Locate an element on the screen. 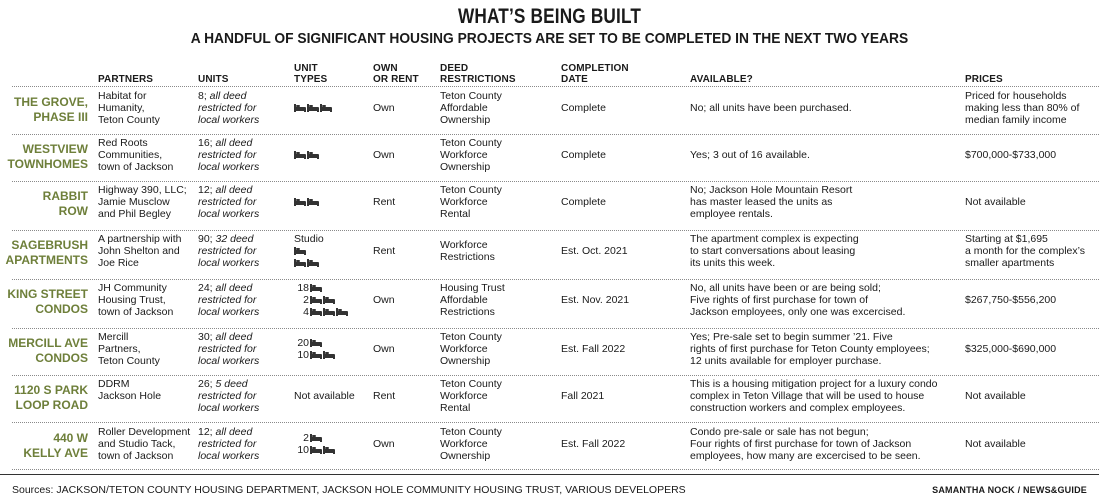 The height and width of the screenshot is (500, 1099). unit-types-cell: 20 10 is located at coordinates (315, 349).